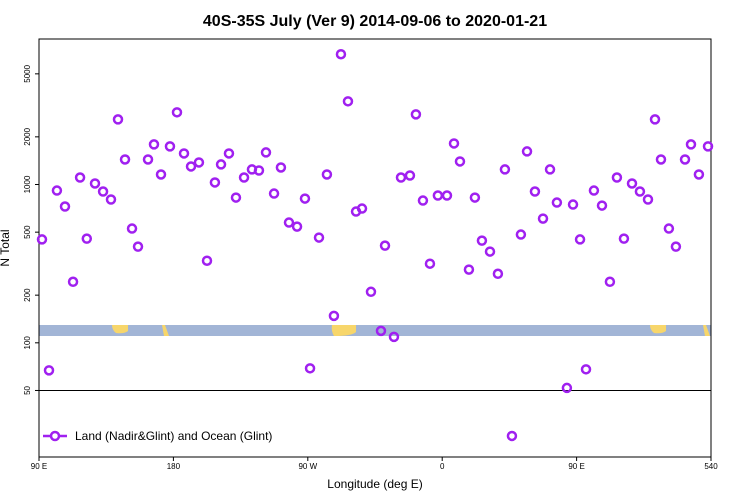 The image size is (750, 500). What do you see at coordinates (711, 466) in the screenshot?
I see `x-tick-label: 540` at bounding box center [711, 466].